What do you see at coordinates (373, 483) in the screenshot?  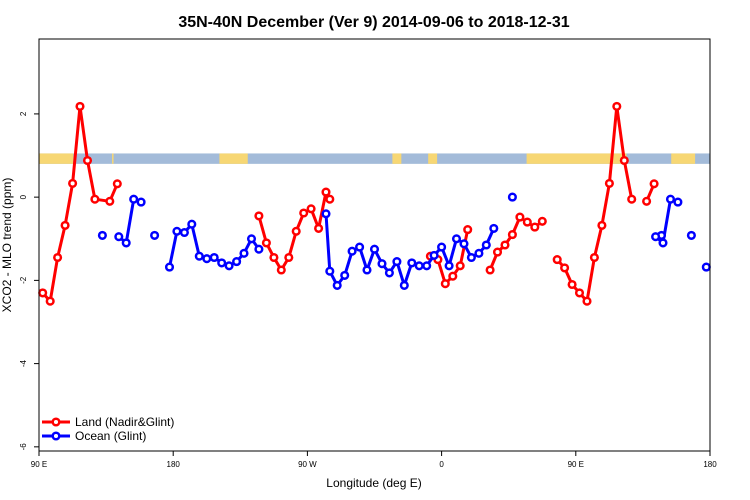 I see `x-axis-label: Longitude (deg E)` at bounding box center [373, 483].